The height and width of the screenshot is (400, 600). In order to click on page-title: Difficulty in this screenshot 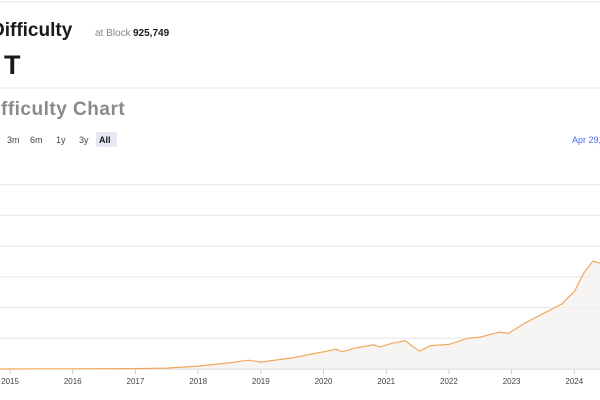, I will do `click(36, 30)`.